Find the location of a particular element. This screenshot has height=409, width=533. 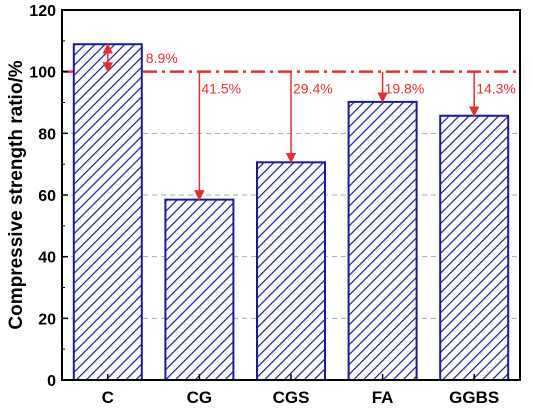

bar-cg is located at coordinates (199, 289).